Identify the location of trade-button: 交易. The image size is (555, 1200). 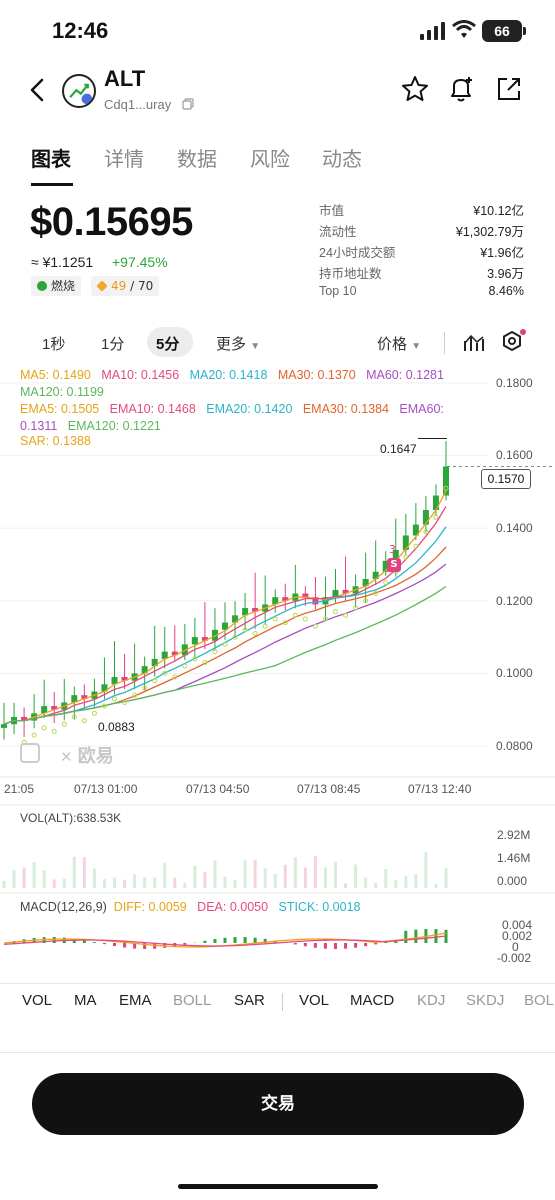
(278, 1104).